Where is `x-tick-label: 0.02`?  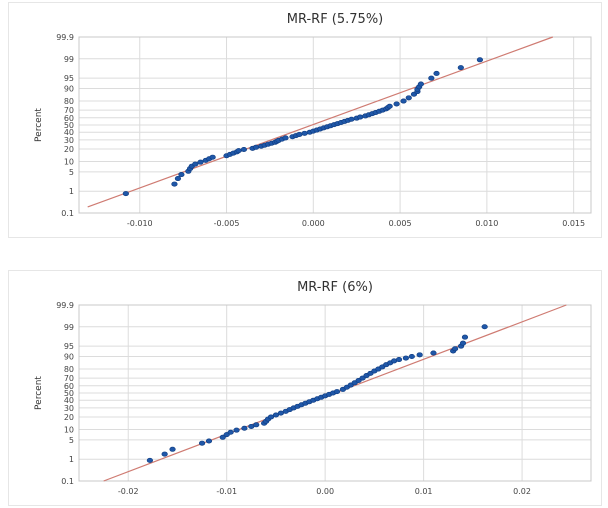
x-tick-label: 0.02 is located at coordinates (522, 491).